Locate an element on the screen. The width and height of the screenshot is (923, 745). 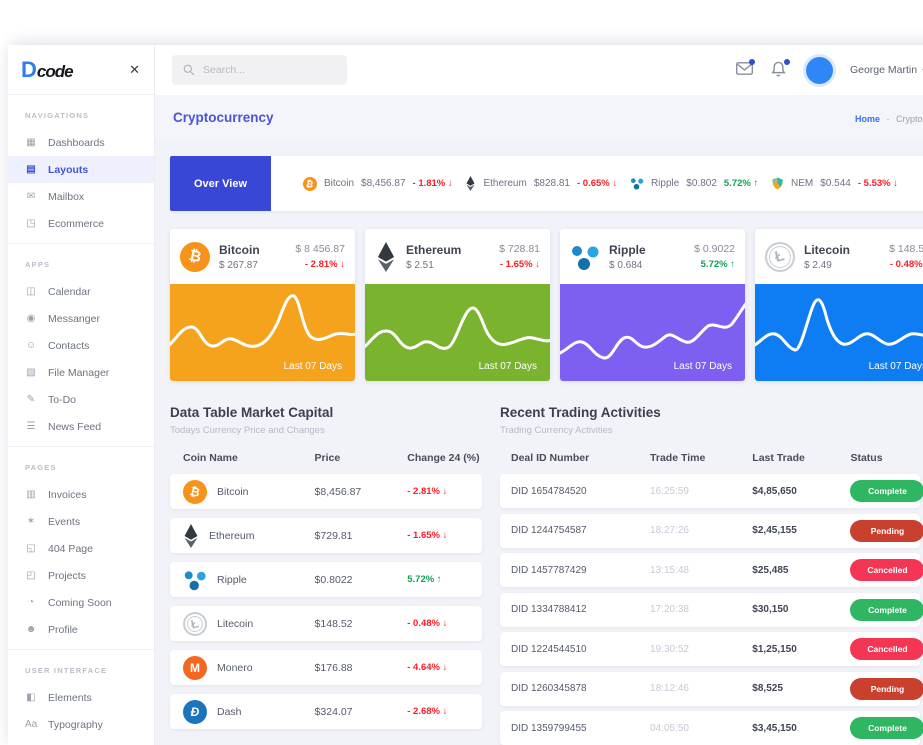
search-box is located at coordinates (259, 70).